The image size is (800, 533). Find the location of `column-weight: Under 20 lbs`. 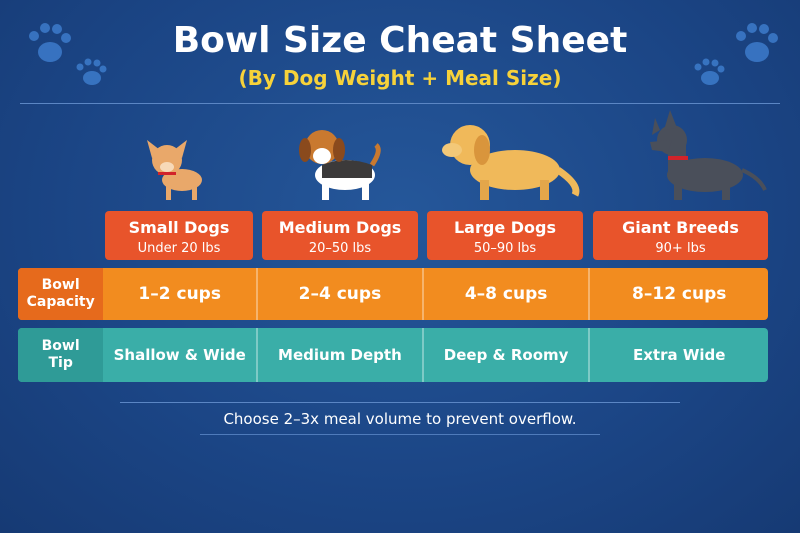

column-weight: Under 20 lbs is located at coordinates (179, 248).